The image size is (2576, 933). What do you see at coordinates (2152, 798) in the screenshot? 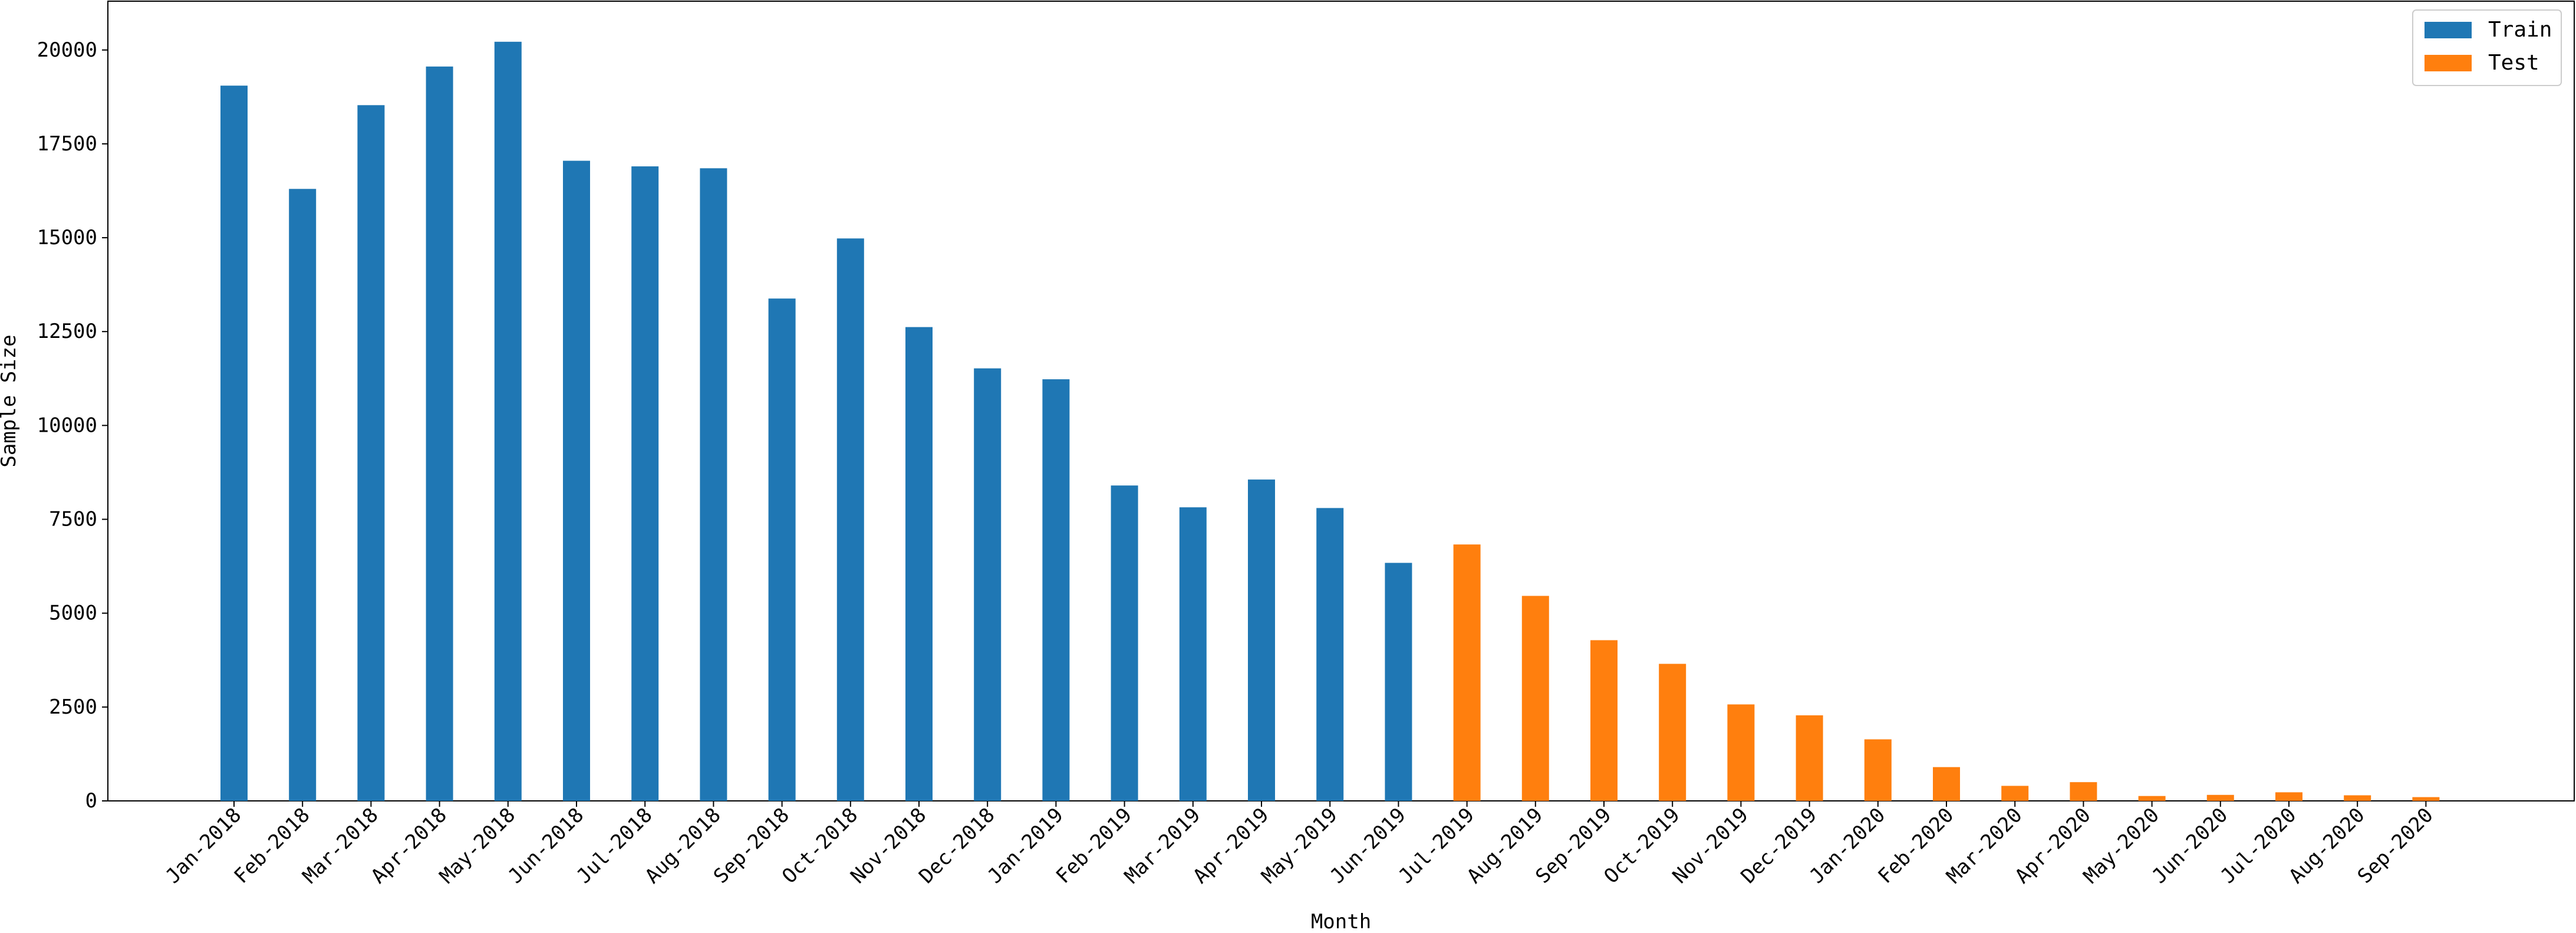
I see `bar-test-may-2020` at bounding box center [2152, 798].